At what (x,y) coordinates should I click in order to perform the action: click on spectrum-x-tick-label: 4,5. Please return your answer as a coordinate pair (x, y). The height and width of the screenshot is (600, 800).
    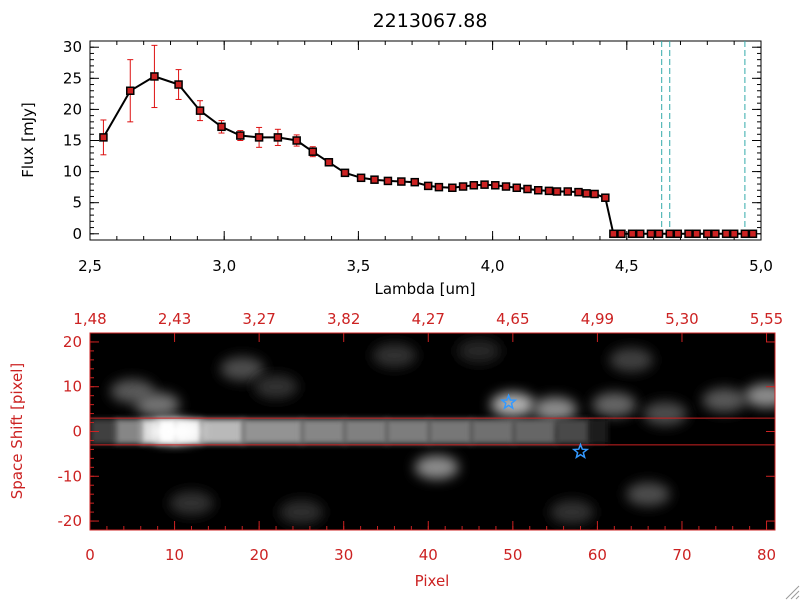
    Looking at the image, I should click on (627, 266).